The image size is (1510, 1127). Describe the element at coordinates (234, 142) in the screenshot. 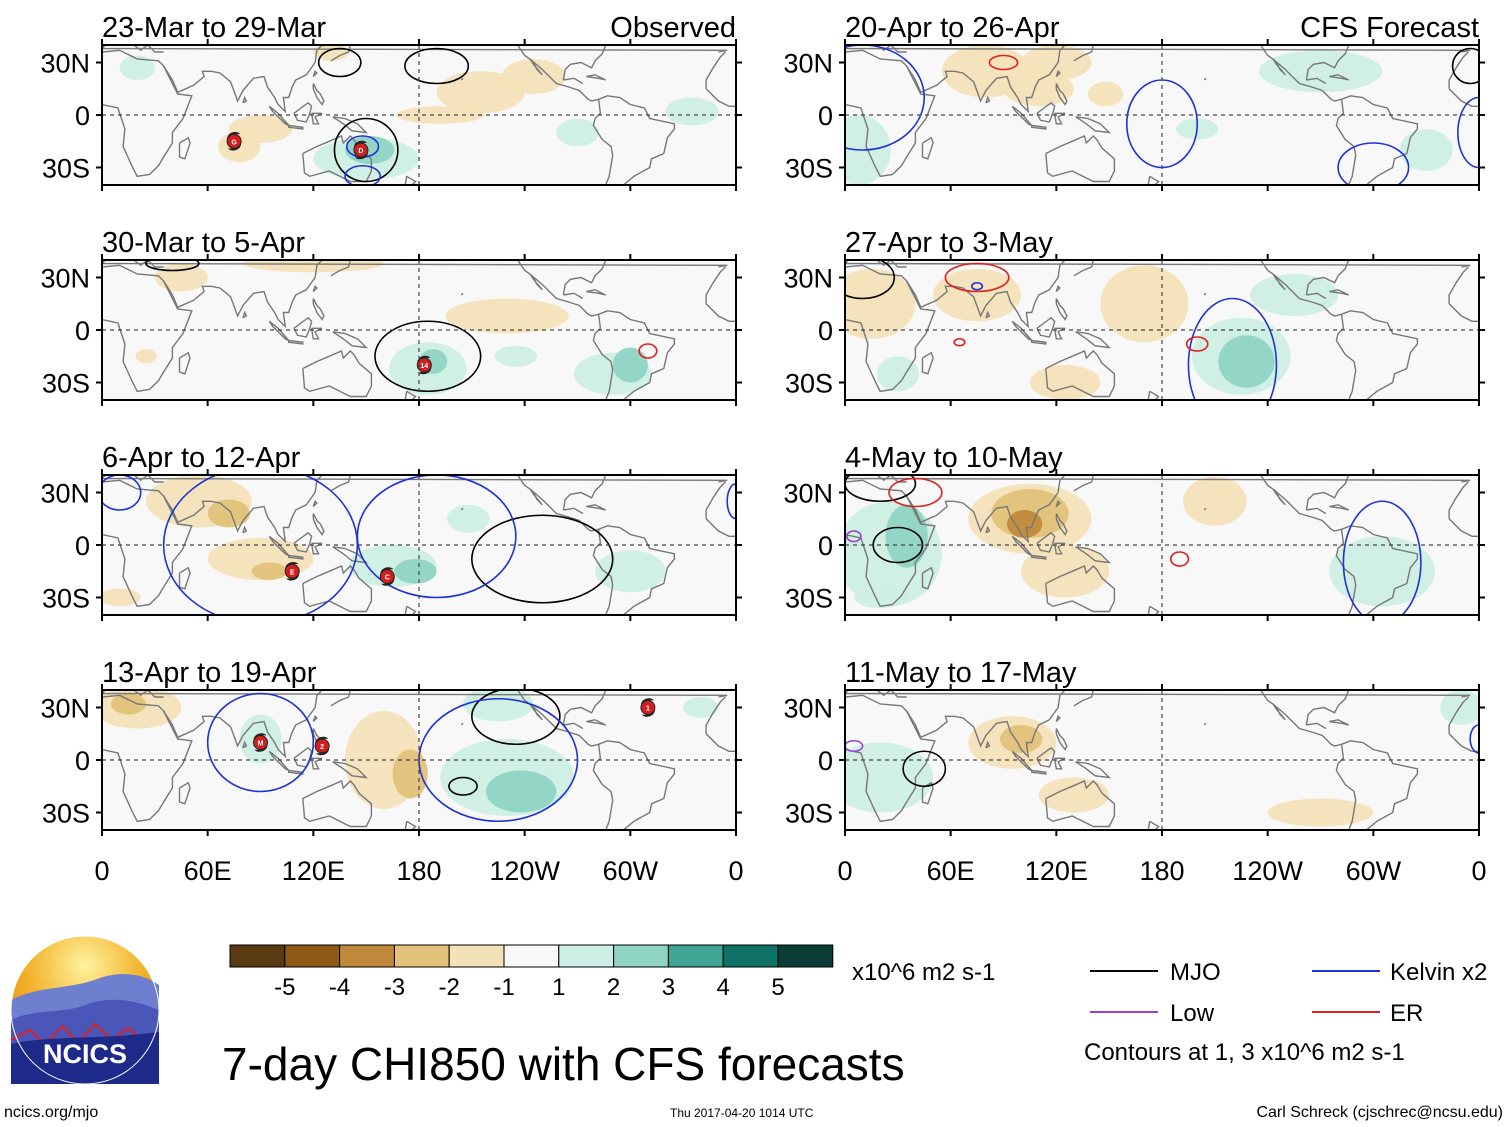

I see `cyclone-label: G` at that location.